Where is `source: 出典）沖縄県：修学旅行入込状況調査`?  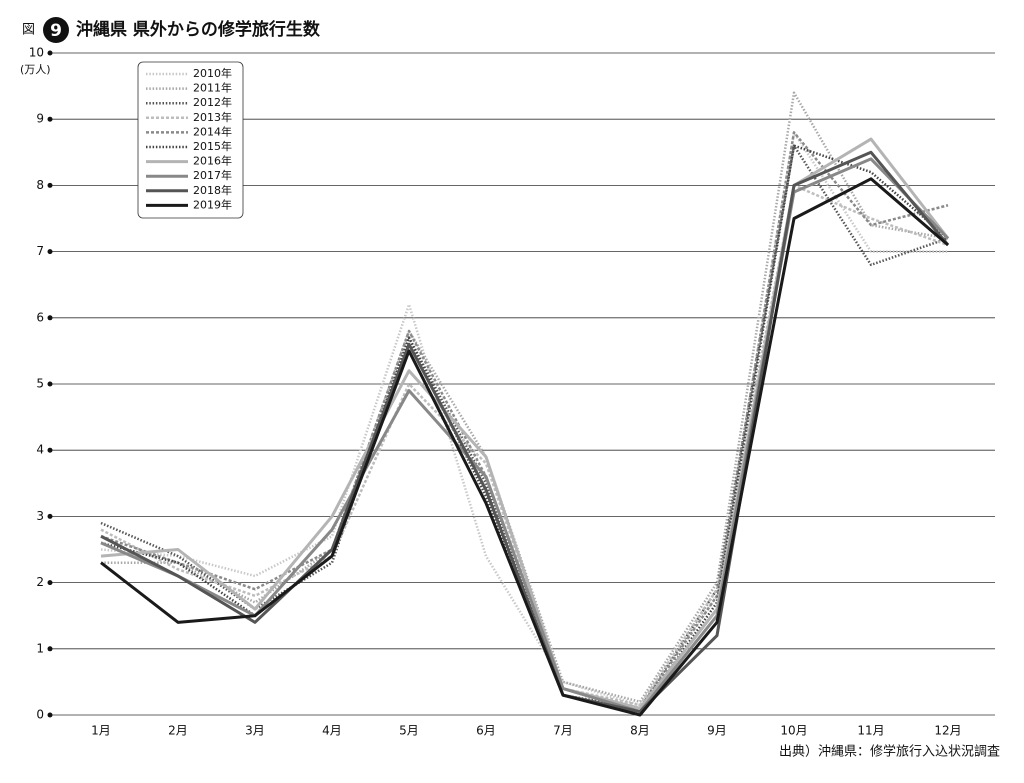 source: 出典）沖縄県：修学旅行入込状況調査 is located at coordinates (889, 752).